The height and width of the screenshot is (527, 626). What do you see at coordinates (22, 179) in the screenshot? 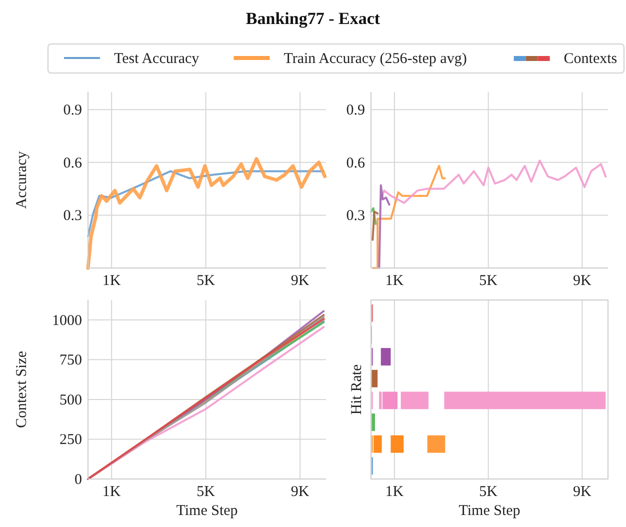
I see `y-axis-title: Accuracy` at bounding box center [22, 179].